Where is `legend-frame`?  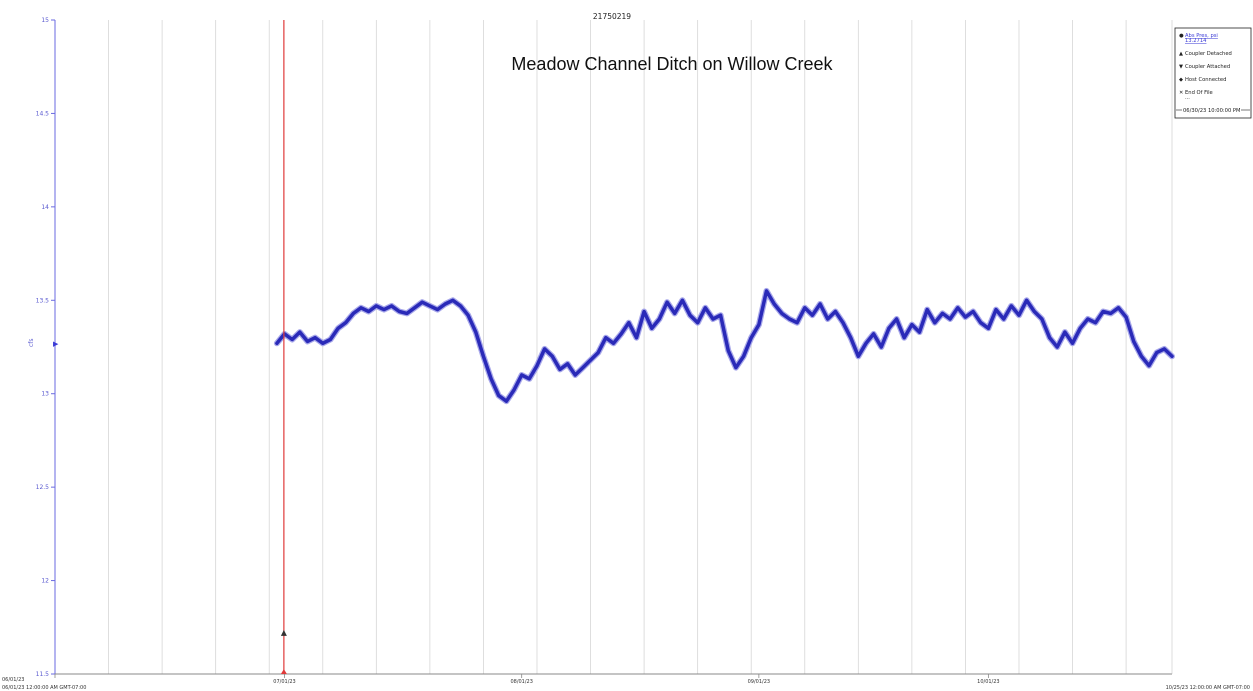 legend-frame is located at coordinates (1213, 73).